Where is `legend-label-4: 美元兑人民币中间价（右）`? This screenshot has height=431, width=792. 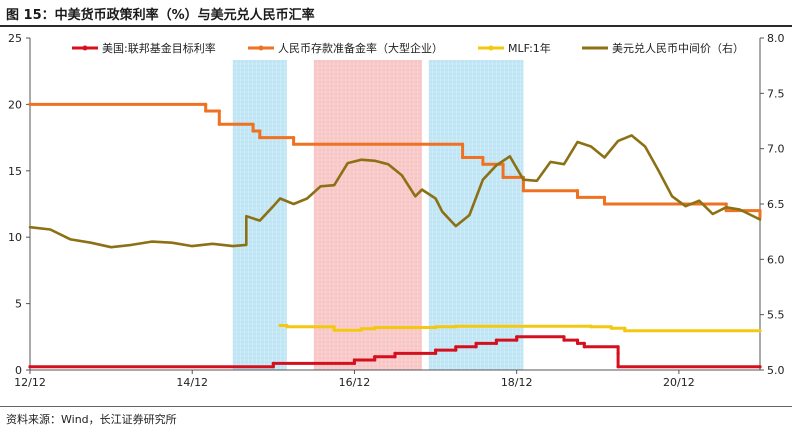 legend-label-4: 美元兑人民币中间价（右） is located at coordinates (678, 48).